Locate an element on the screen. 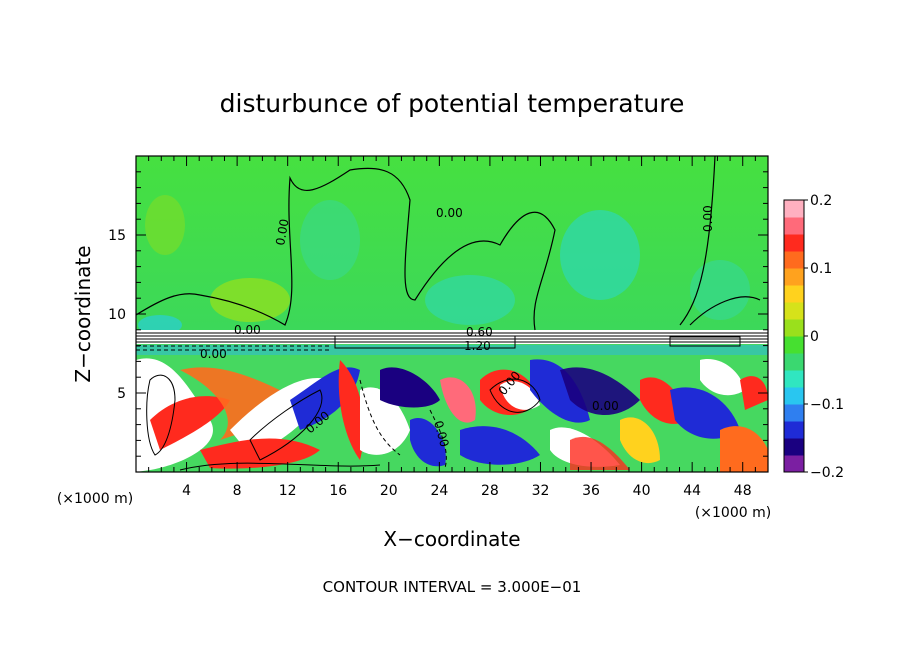 The width and height of the screenshot is (904, 654). x-tick-labels: 4 8 12 16 20 24 28 32 36 40 44 48 is located at coordinates (467, 491).